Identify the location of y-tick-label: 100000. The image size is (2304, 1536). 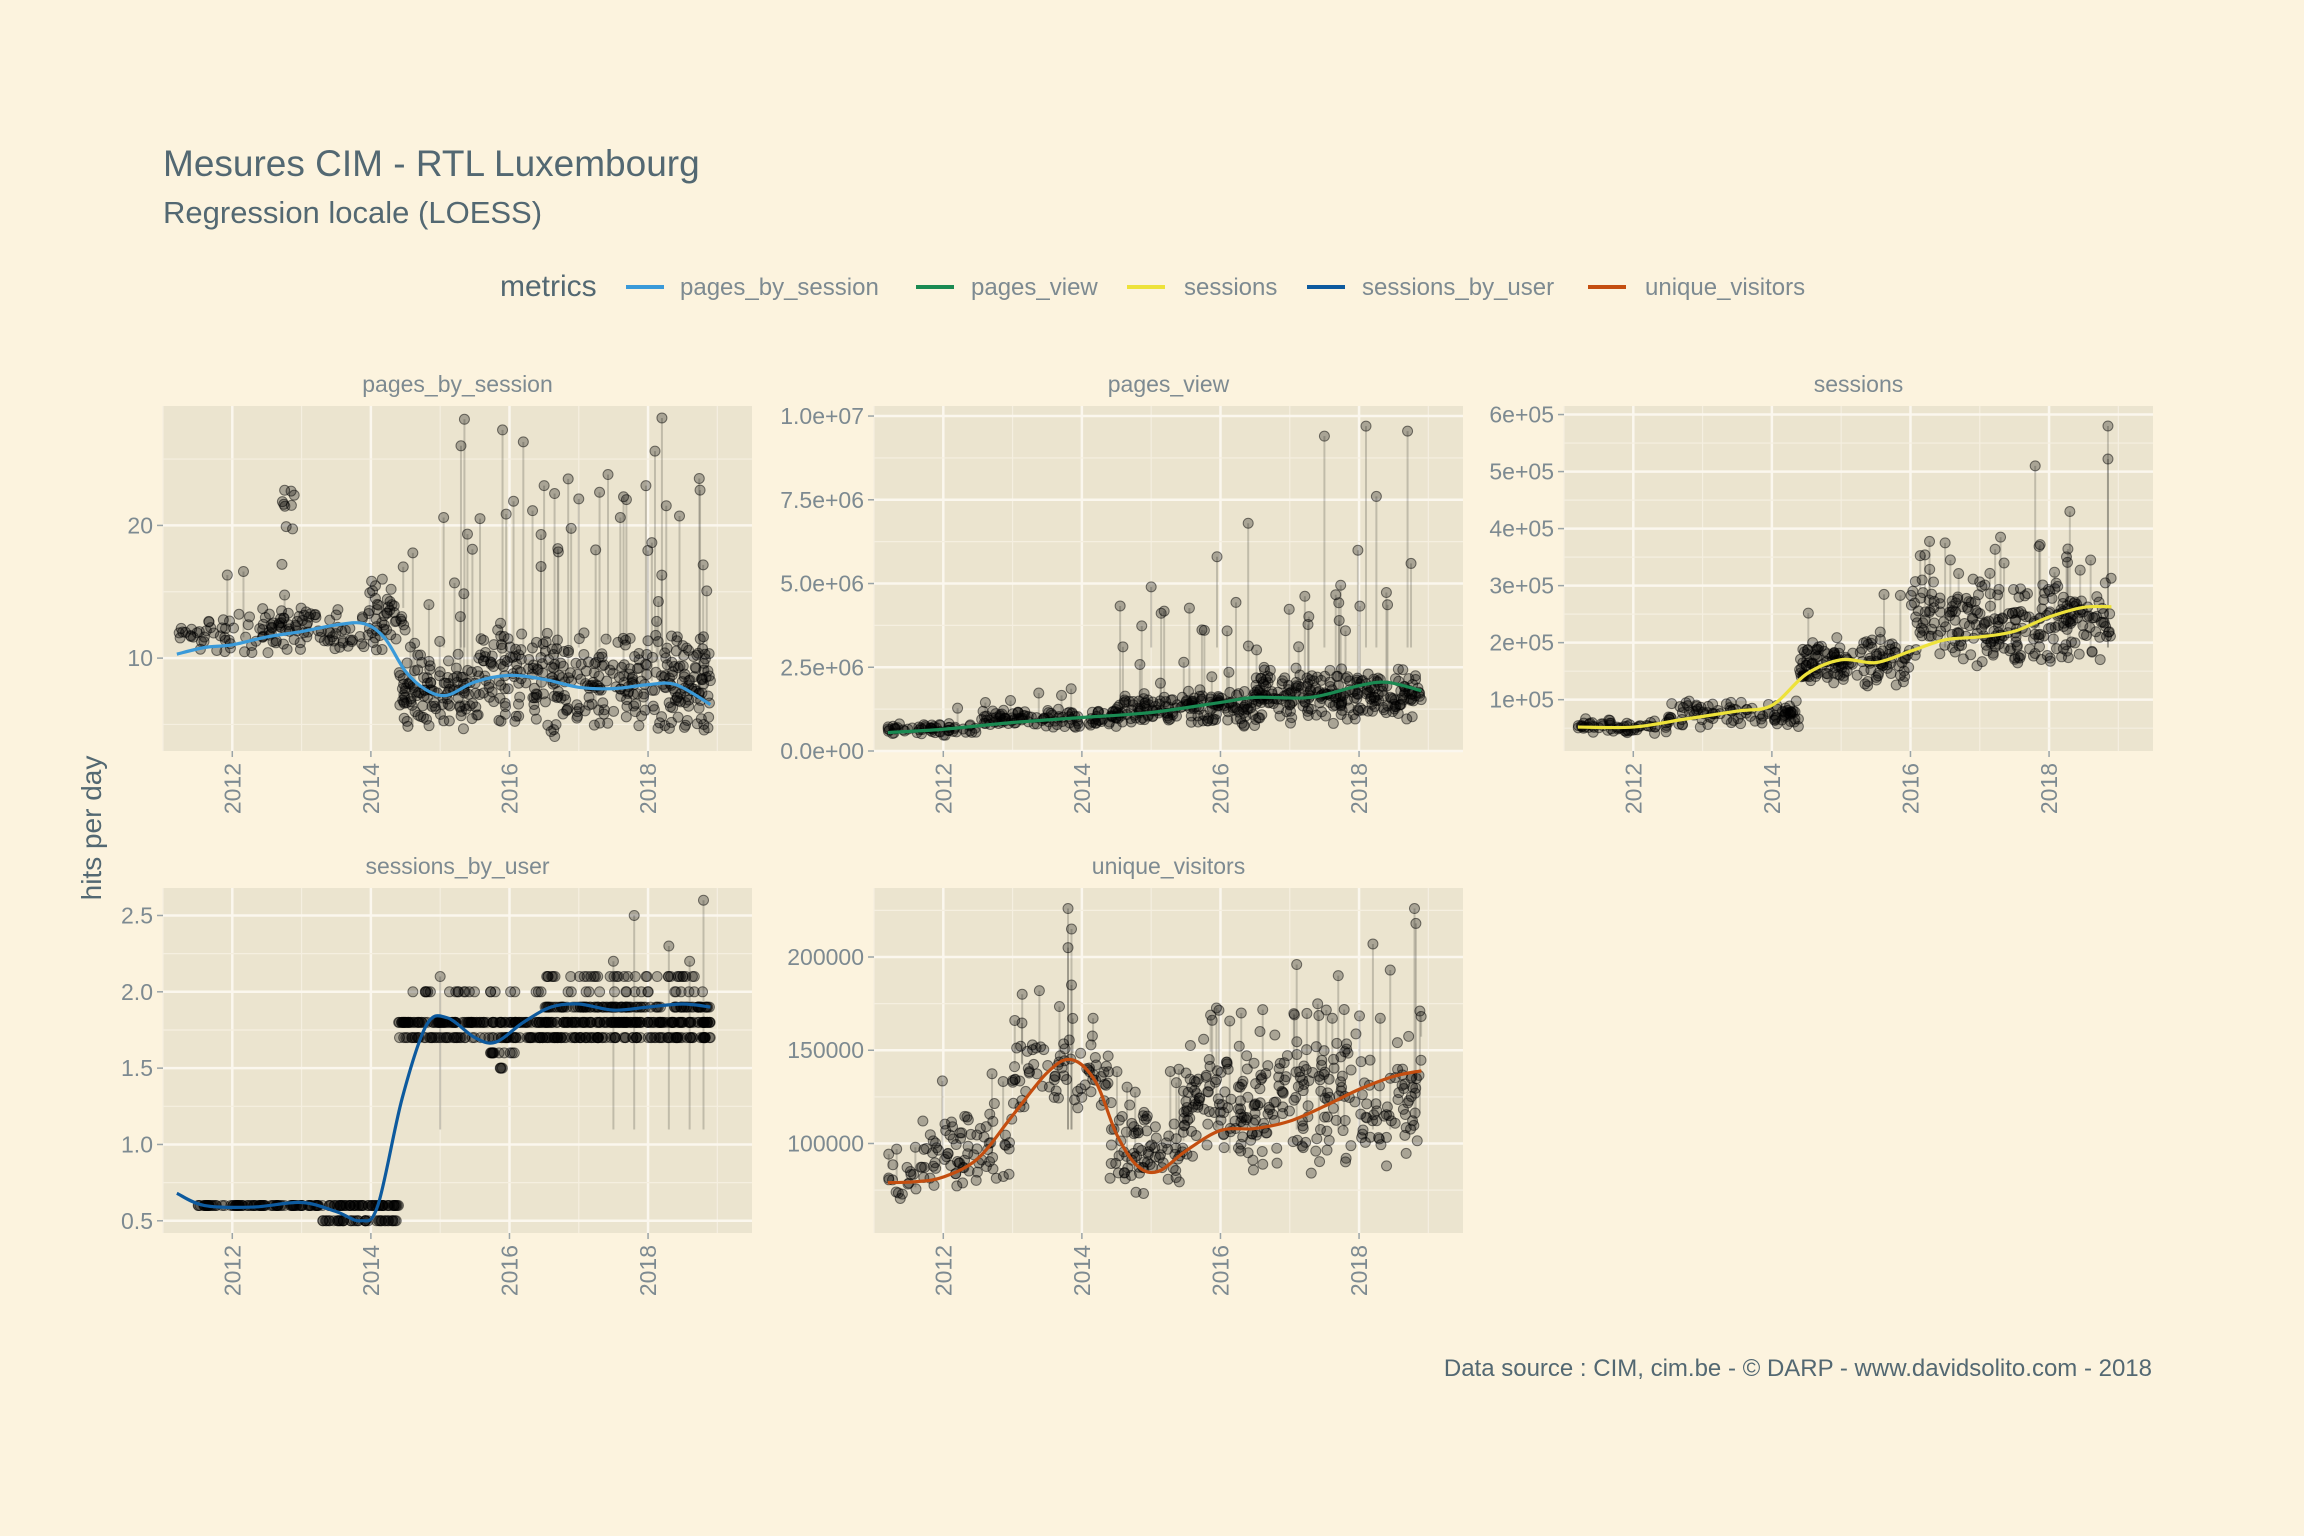
(825, 1143).